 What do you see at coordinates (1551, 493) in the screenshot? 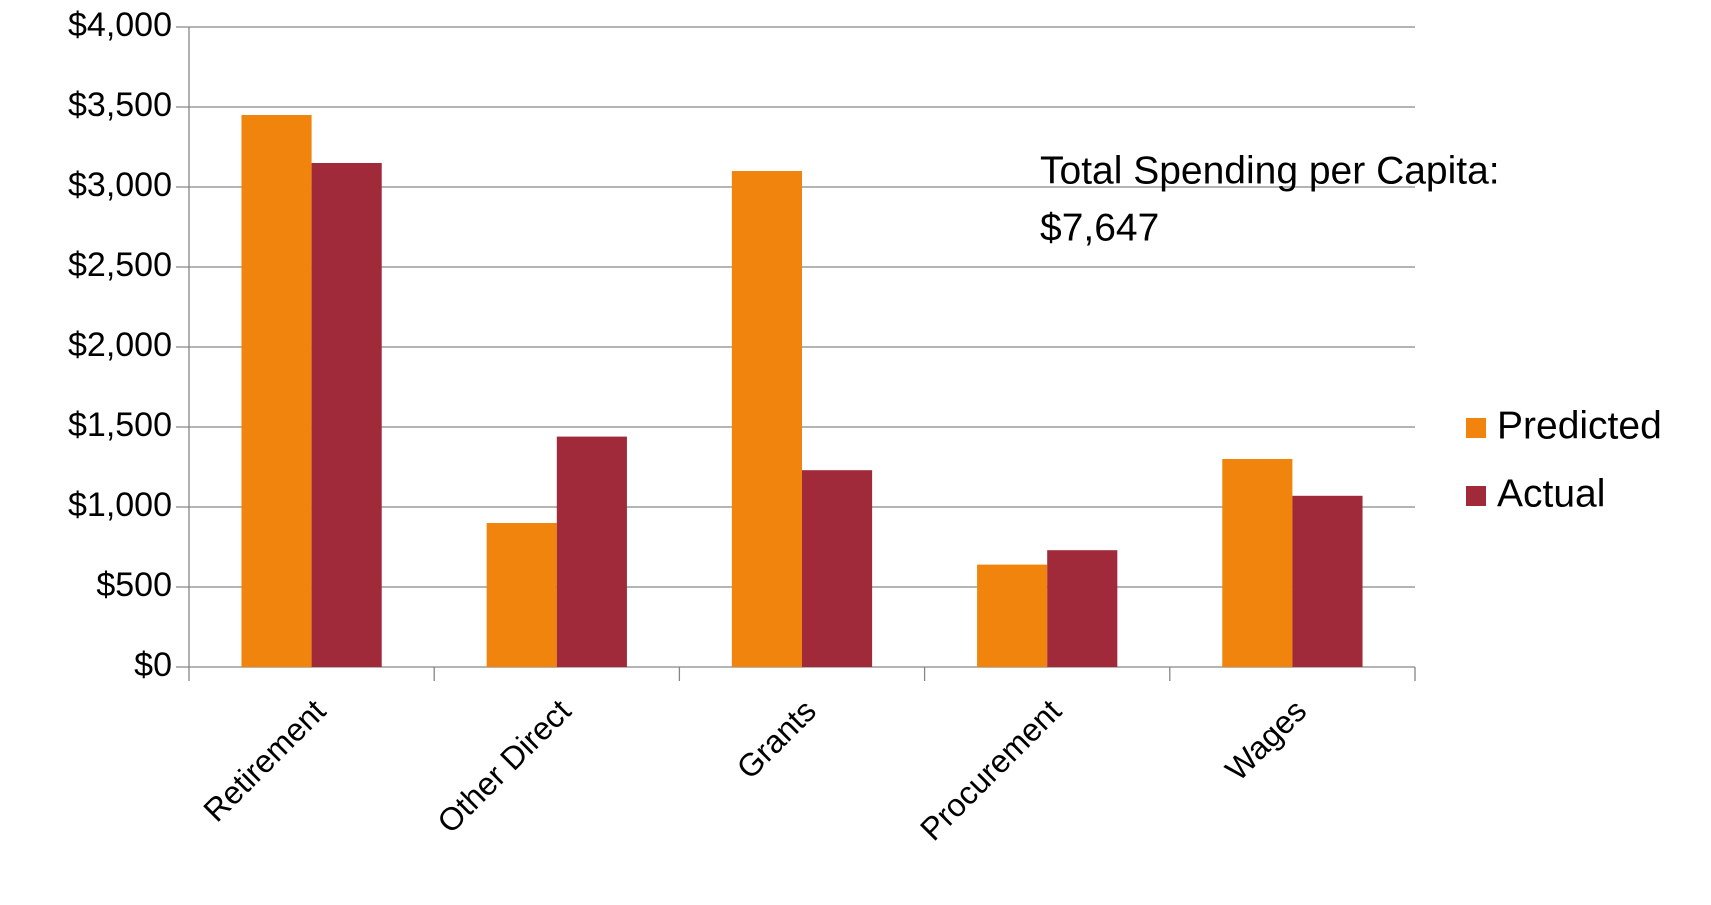
I see `legend-label: Actual` at bounding box center [1551, 493].